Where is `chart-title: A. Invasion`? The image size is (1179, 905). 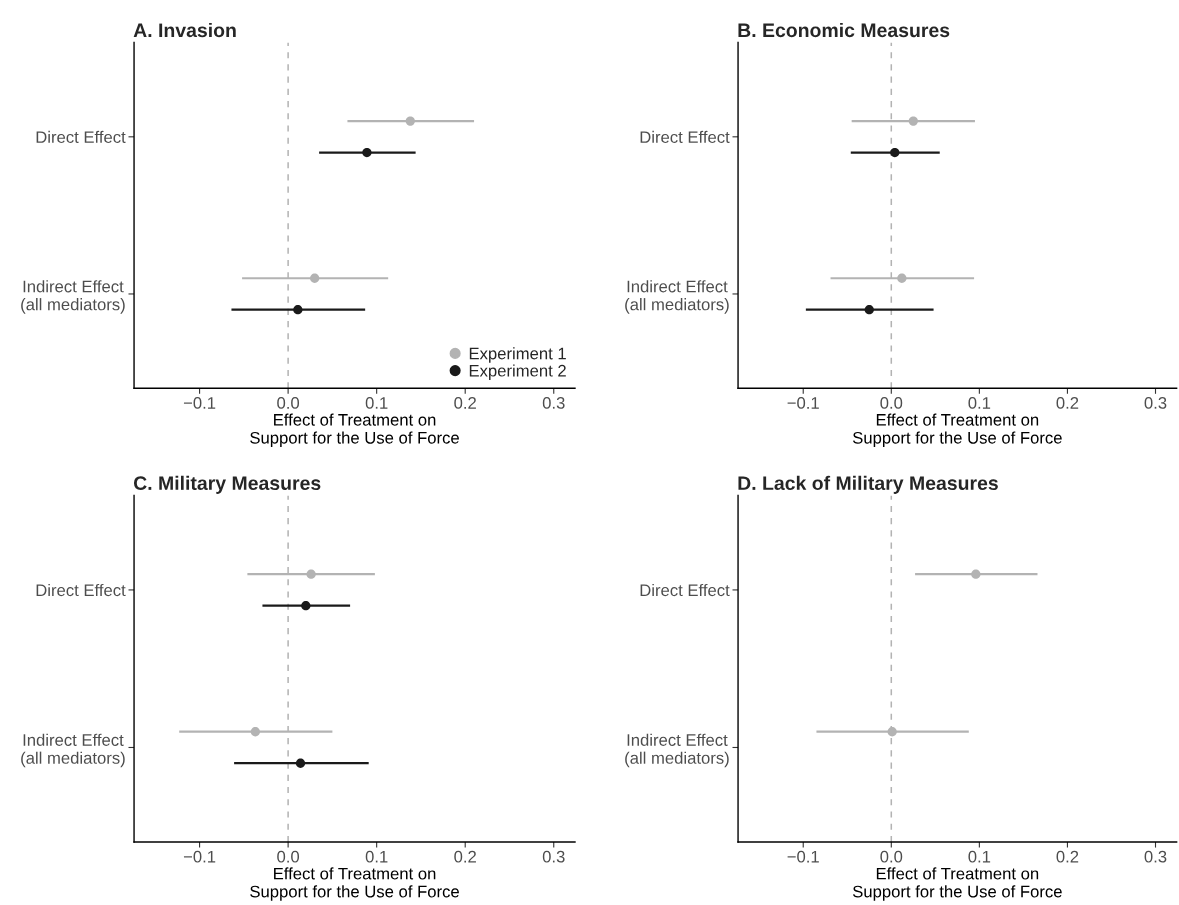
chart-title: A. Invasion is located at coordinates (184, 30).